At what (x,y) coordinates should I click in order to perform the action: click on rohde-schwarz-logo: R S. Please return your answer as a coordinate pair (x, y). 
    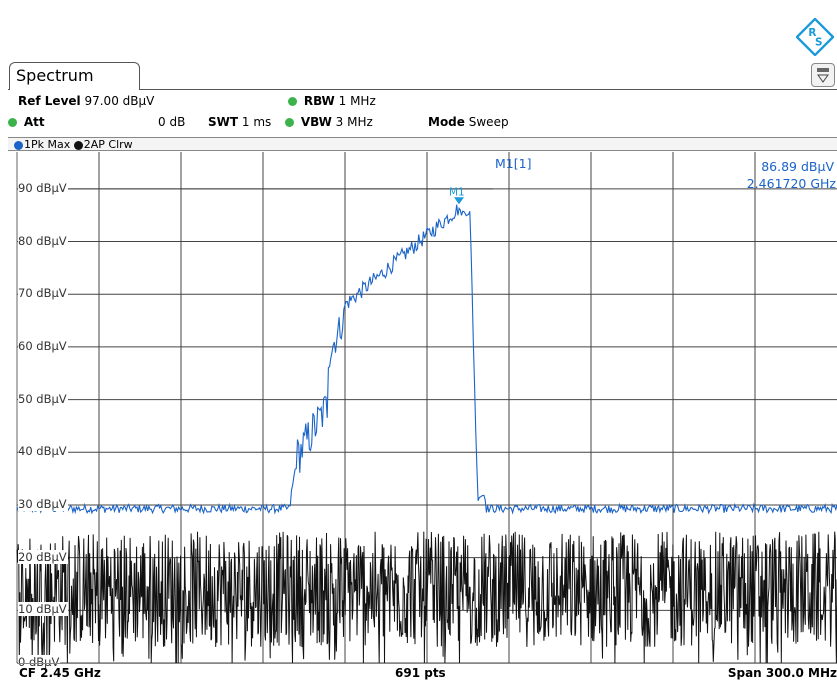
    Looking at the image, I should click on (815, 37).